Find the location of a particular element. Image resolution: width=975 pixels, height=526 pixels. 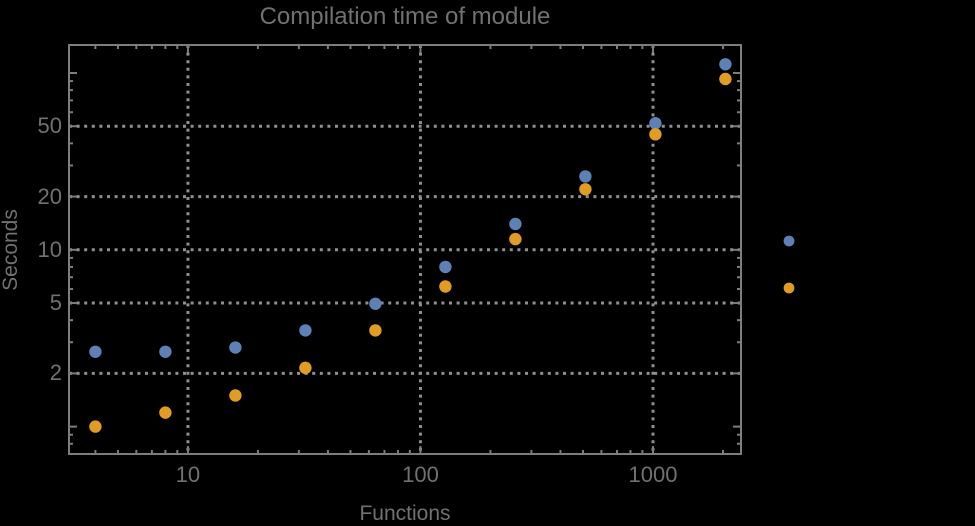

x-axis-label: Functions is located at coordinates (405, 513).